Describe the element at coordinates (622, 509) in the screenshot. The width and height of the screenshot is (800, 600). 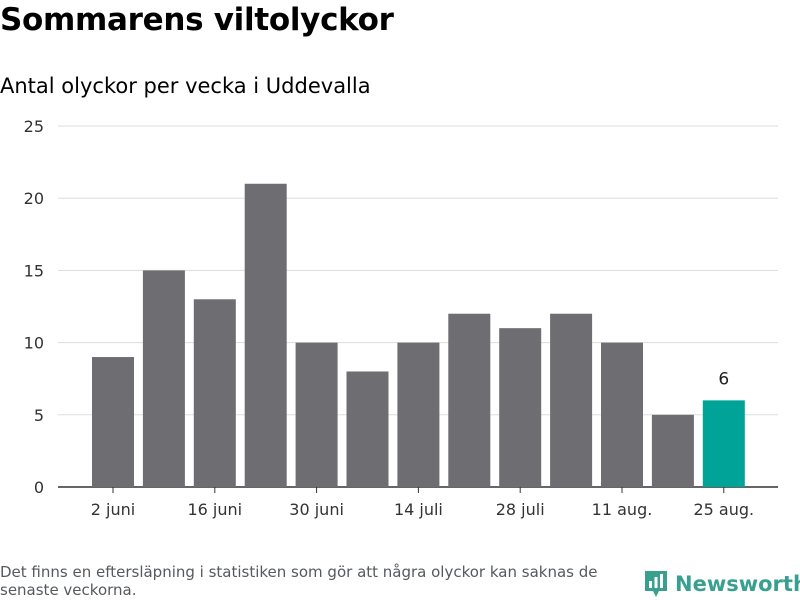
I see `x-tick-label: 11 aug.` at that location.